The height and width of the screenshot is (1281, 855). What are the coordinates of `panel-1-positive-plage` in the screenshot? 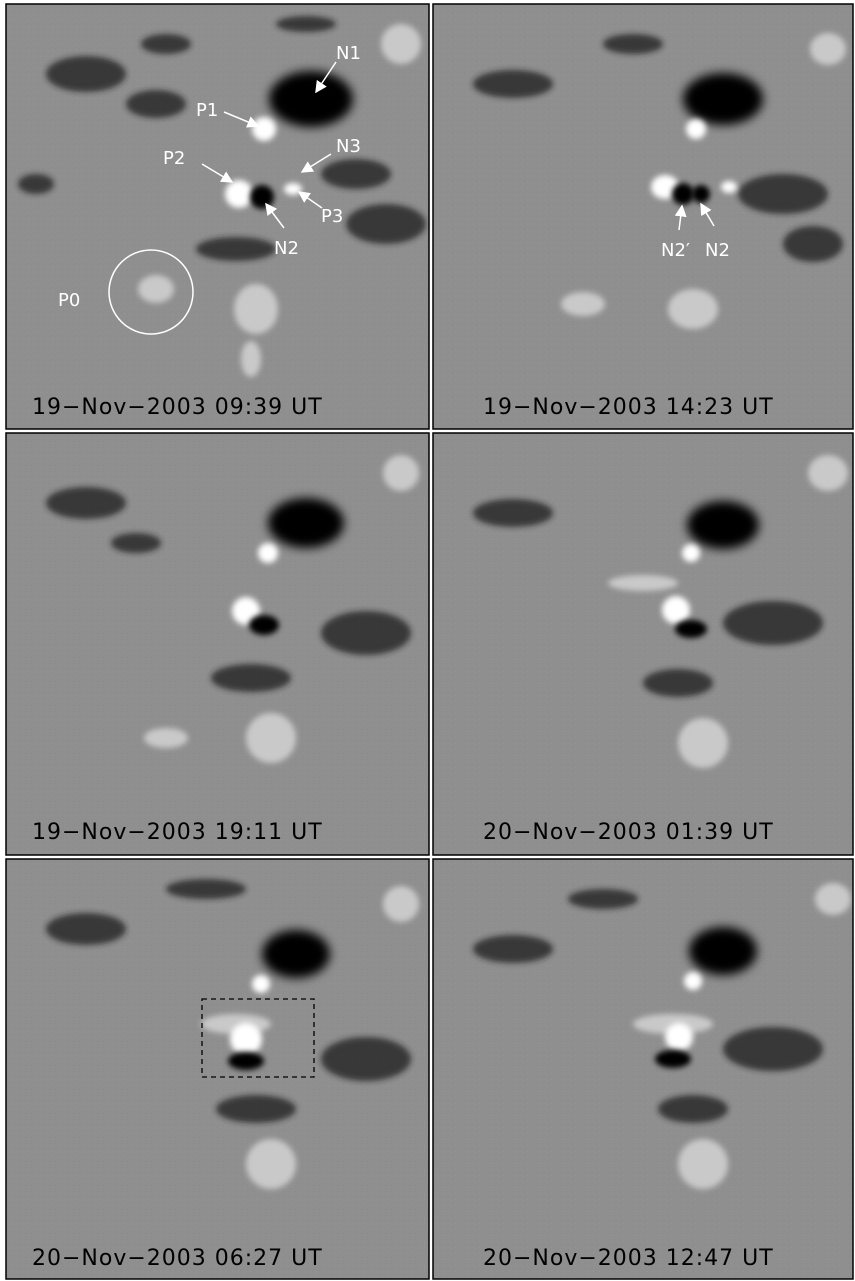 It's located at (279, 200).